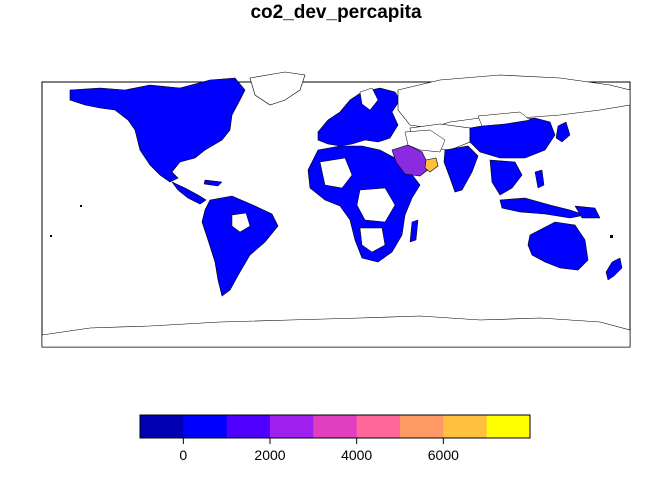 The image size is (672, 480). What do you see at coordinates (376, 205) in the screenshot?
I see `region-africa-no-data-central` at bounding box center [376, 205].